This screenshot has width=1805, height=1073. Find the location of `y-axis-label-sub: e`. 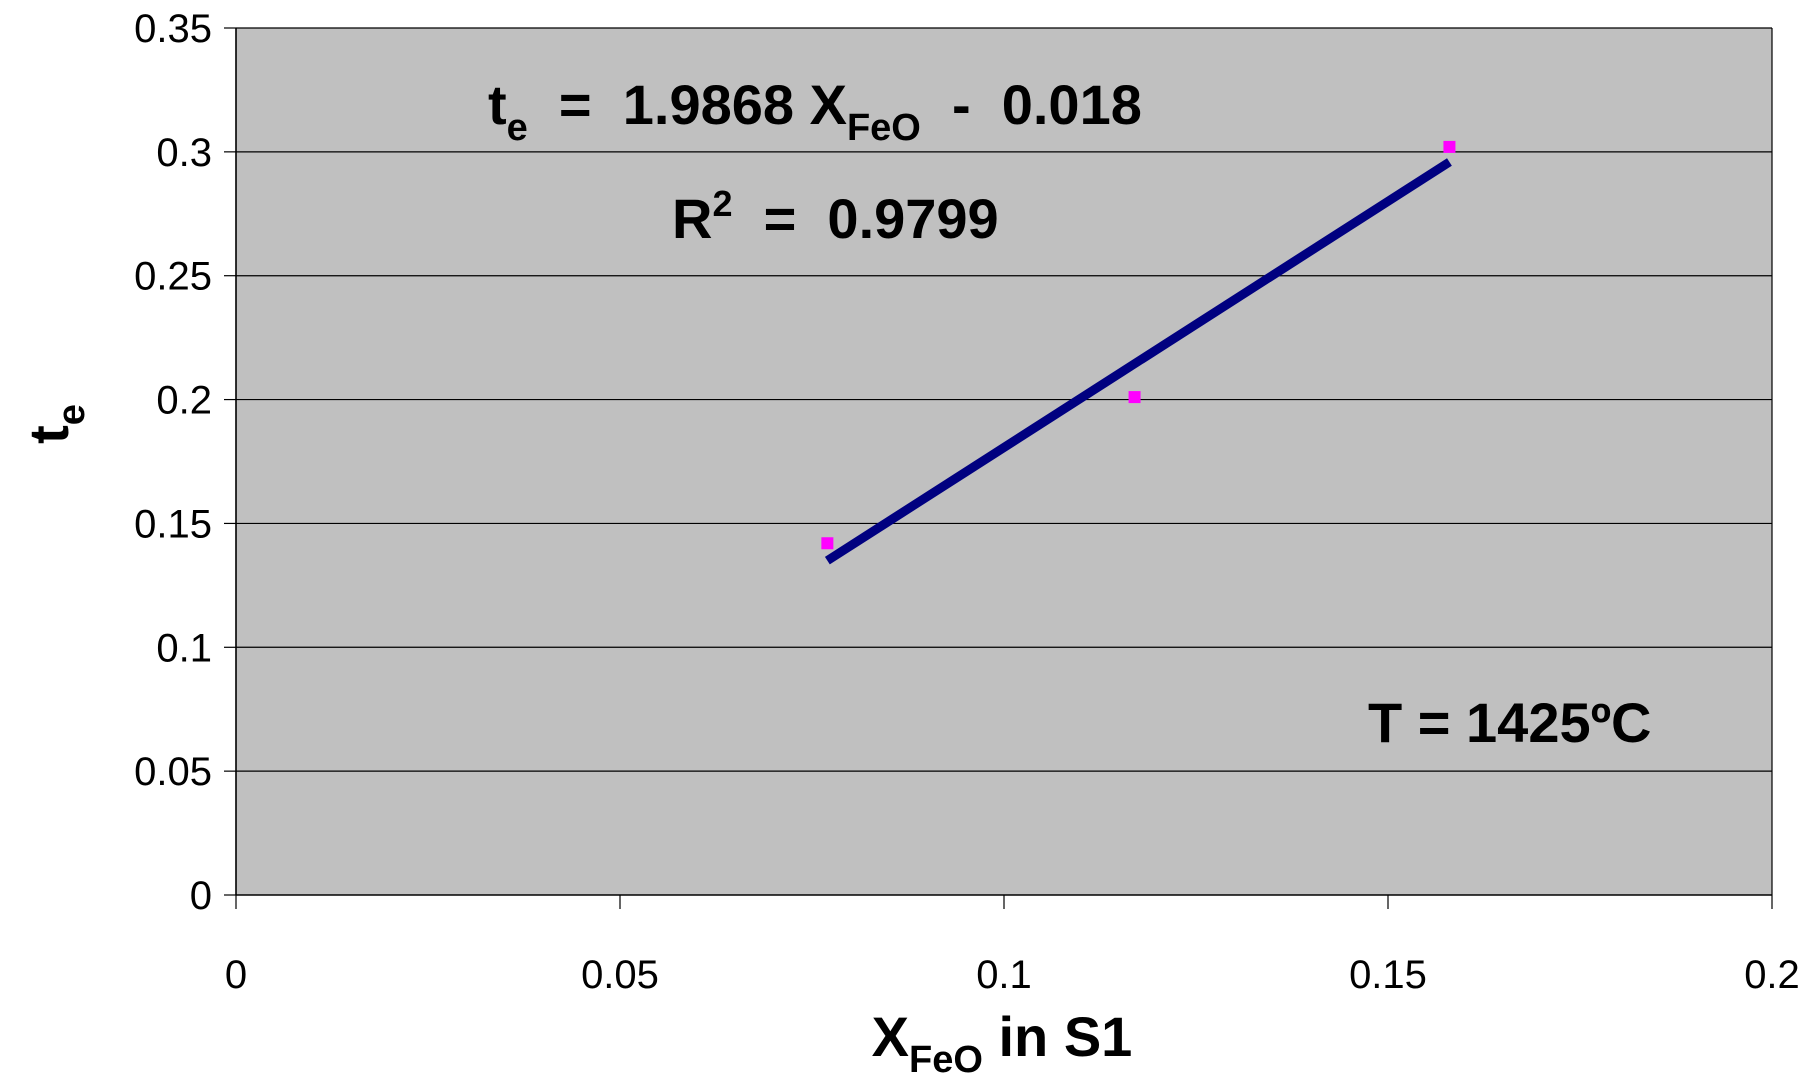

y-axis-label-sub: e is located at coordinates (72, 414).